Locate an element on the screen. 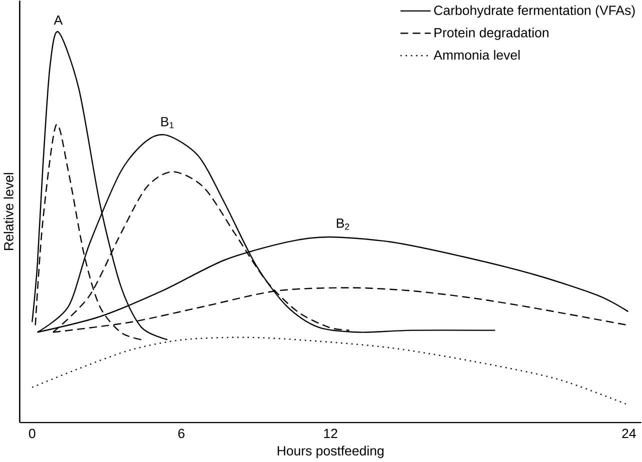  x-tick-label: 24 is located at coordinates (629, 433).